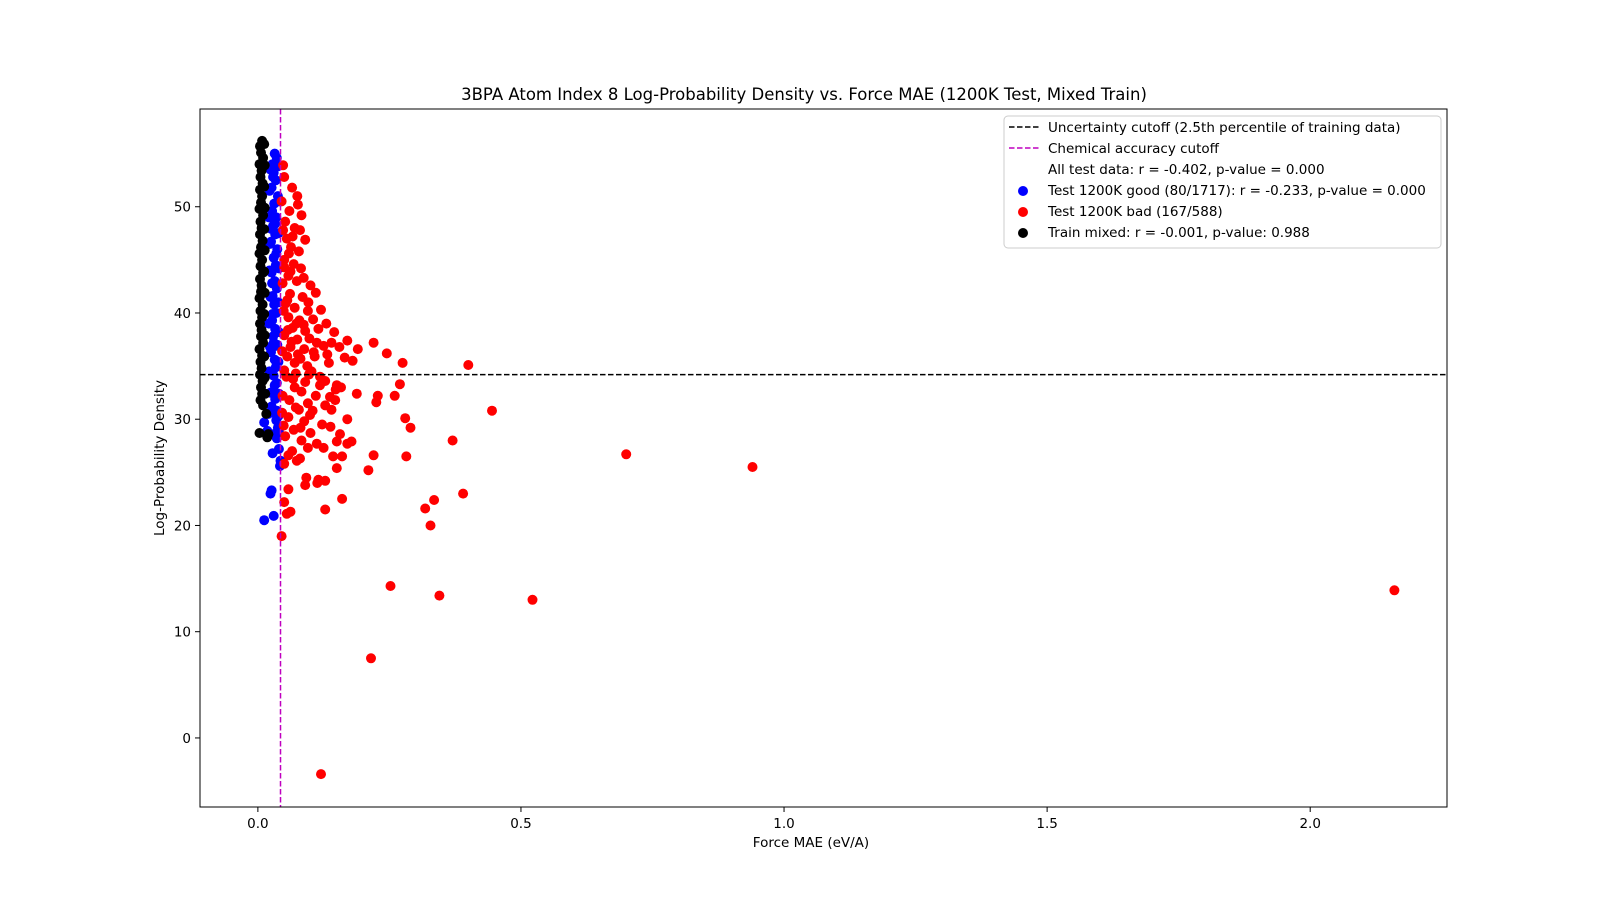 This screenshot has width=1600, height=900. Describe the element at coordinates (186, 739) in the screenshot. I see `y-tick-label: 0` at that location.